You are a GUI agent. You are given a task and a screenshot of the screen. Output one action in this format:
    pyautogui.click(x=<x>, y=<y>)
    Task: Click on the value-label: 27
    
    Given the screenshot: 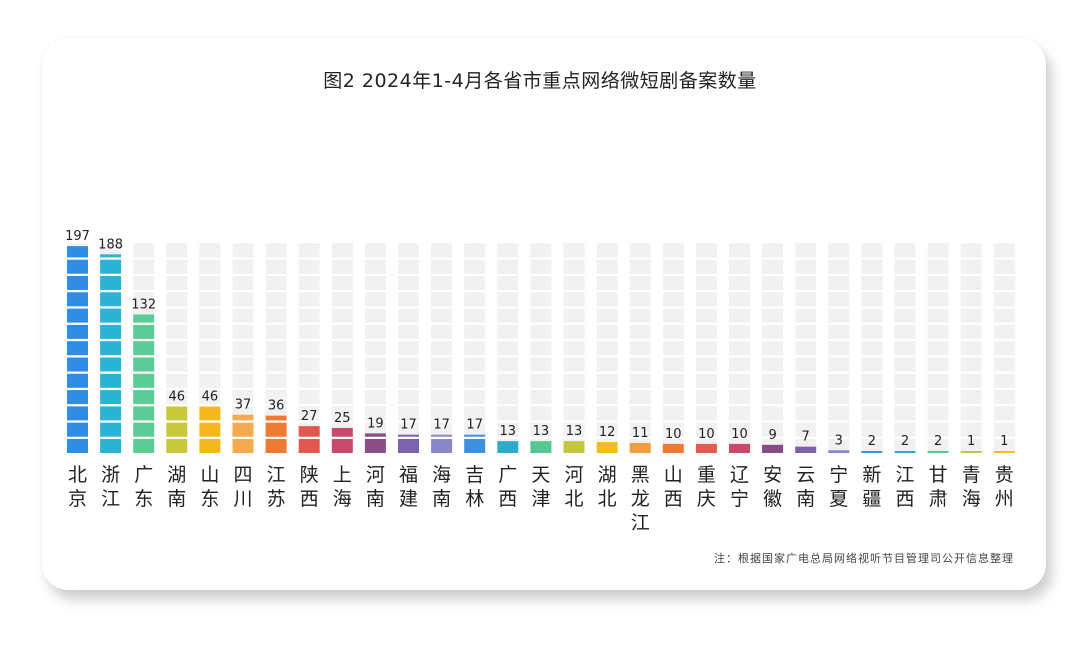 What is the action you would take?
    pyautogui.click(x=309, y=416)
    